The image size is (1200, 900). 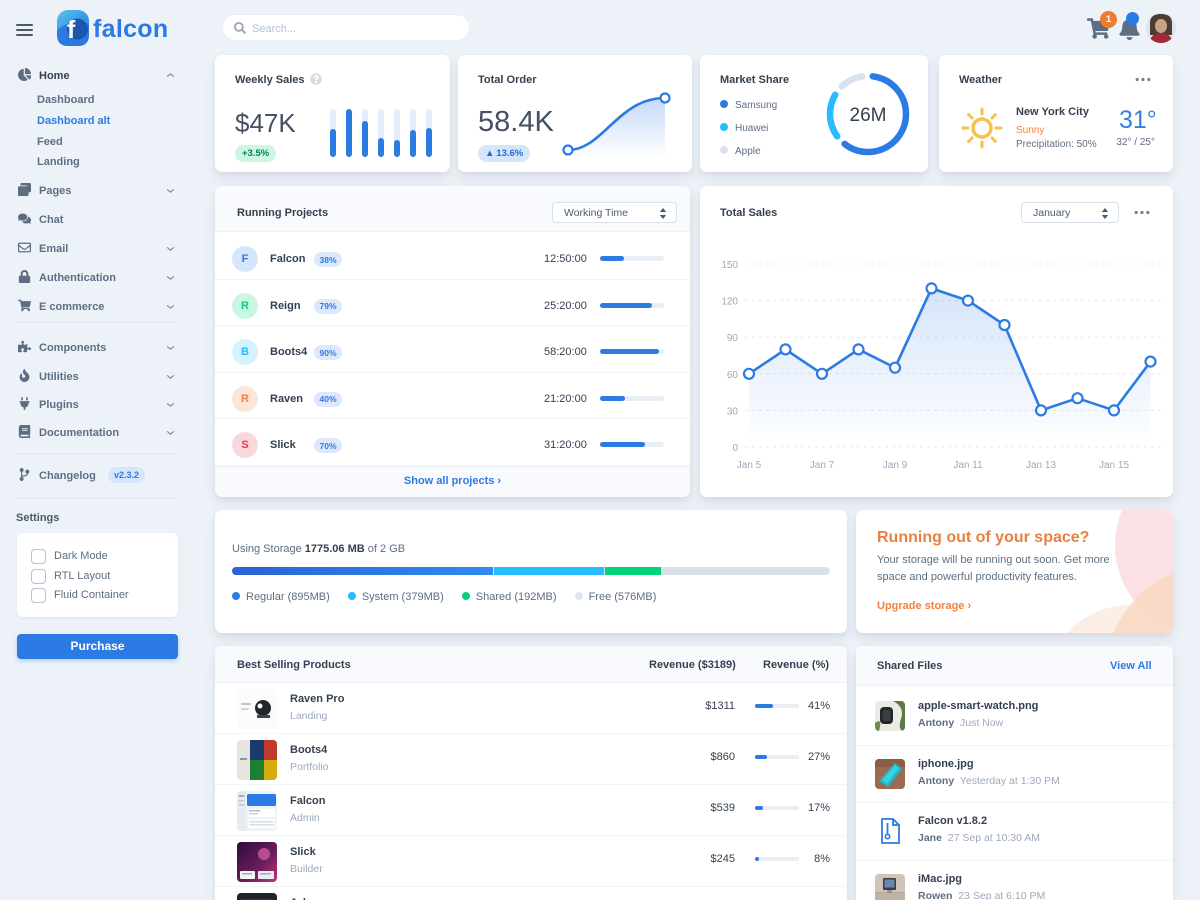 What do you see at coordinates (733, 338) in the screenshot?
I see `svg-text: 90` at bounding box center [733, 338].